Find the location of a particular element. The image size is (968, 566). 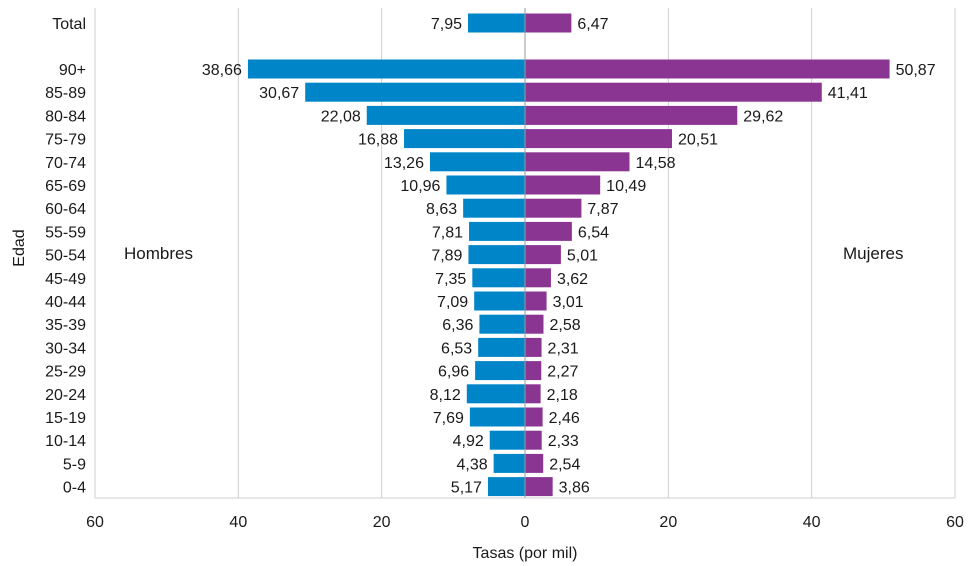

value-label-left-35-39: 6,36 is located at coordinates (457, 325).